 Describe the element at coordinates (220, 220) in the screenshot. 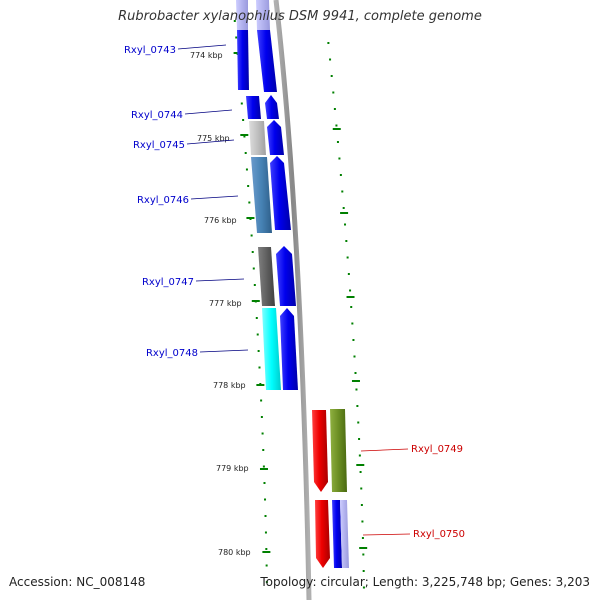

I see `ruler-label-776: 776 kbp` at that location.